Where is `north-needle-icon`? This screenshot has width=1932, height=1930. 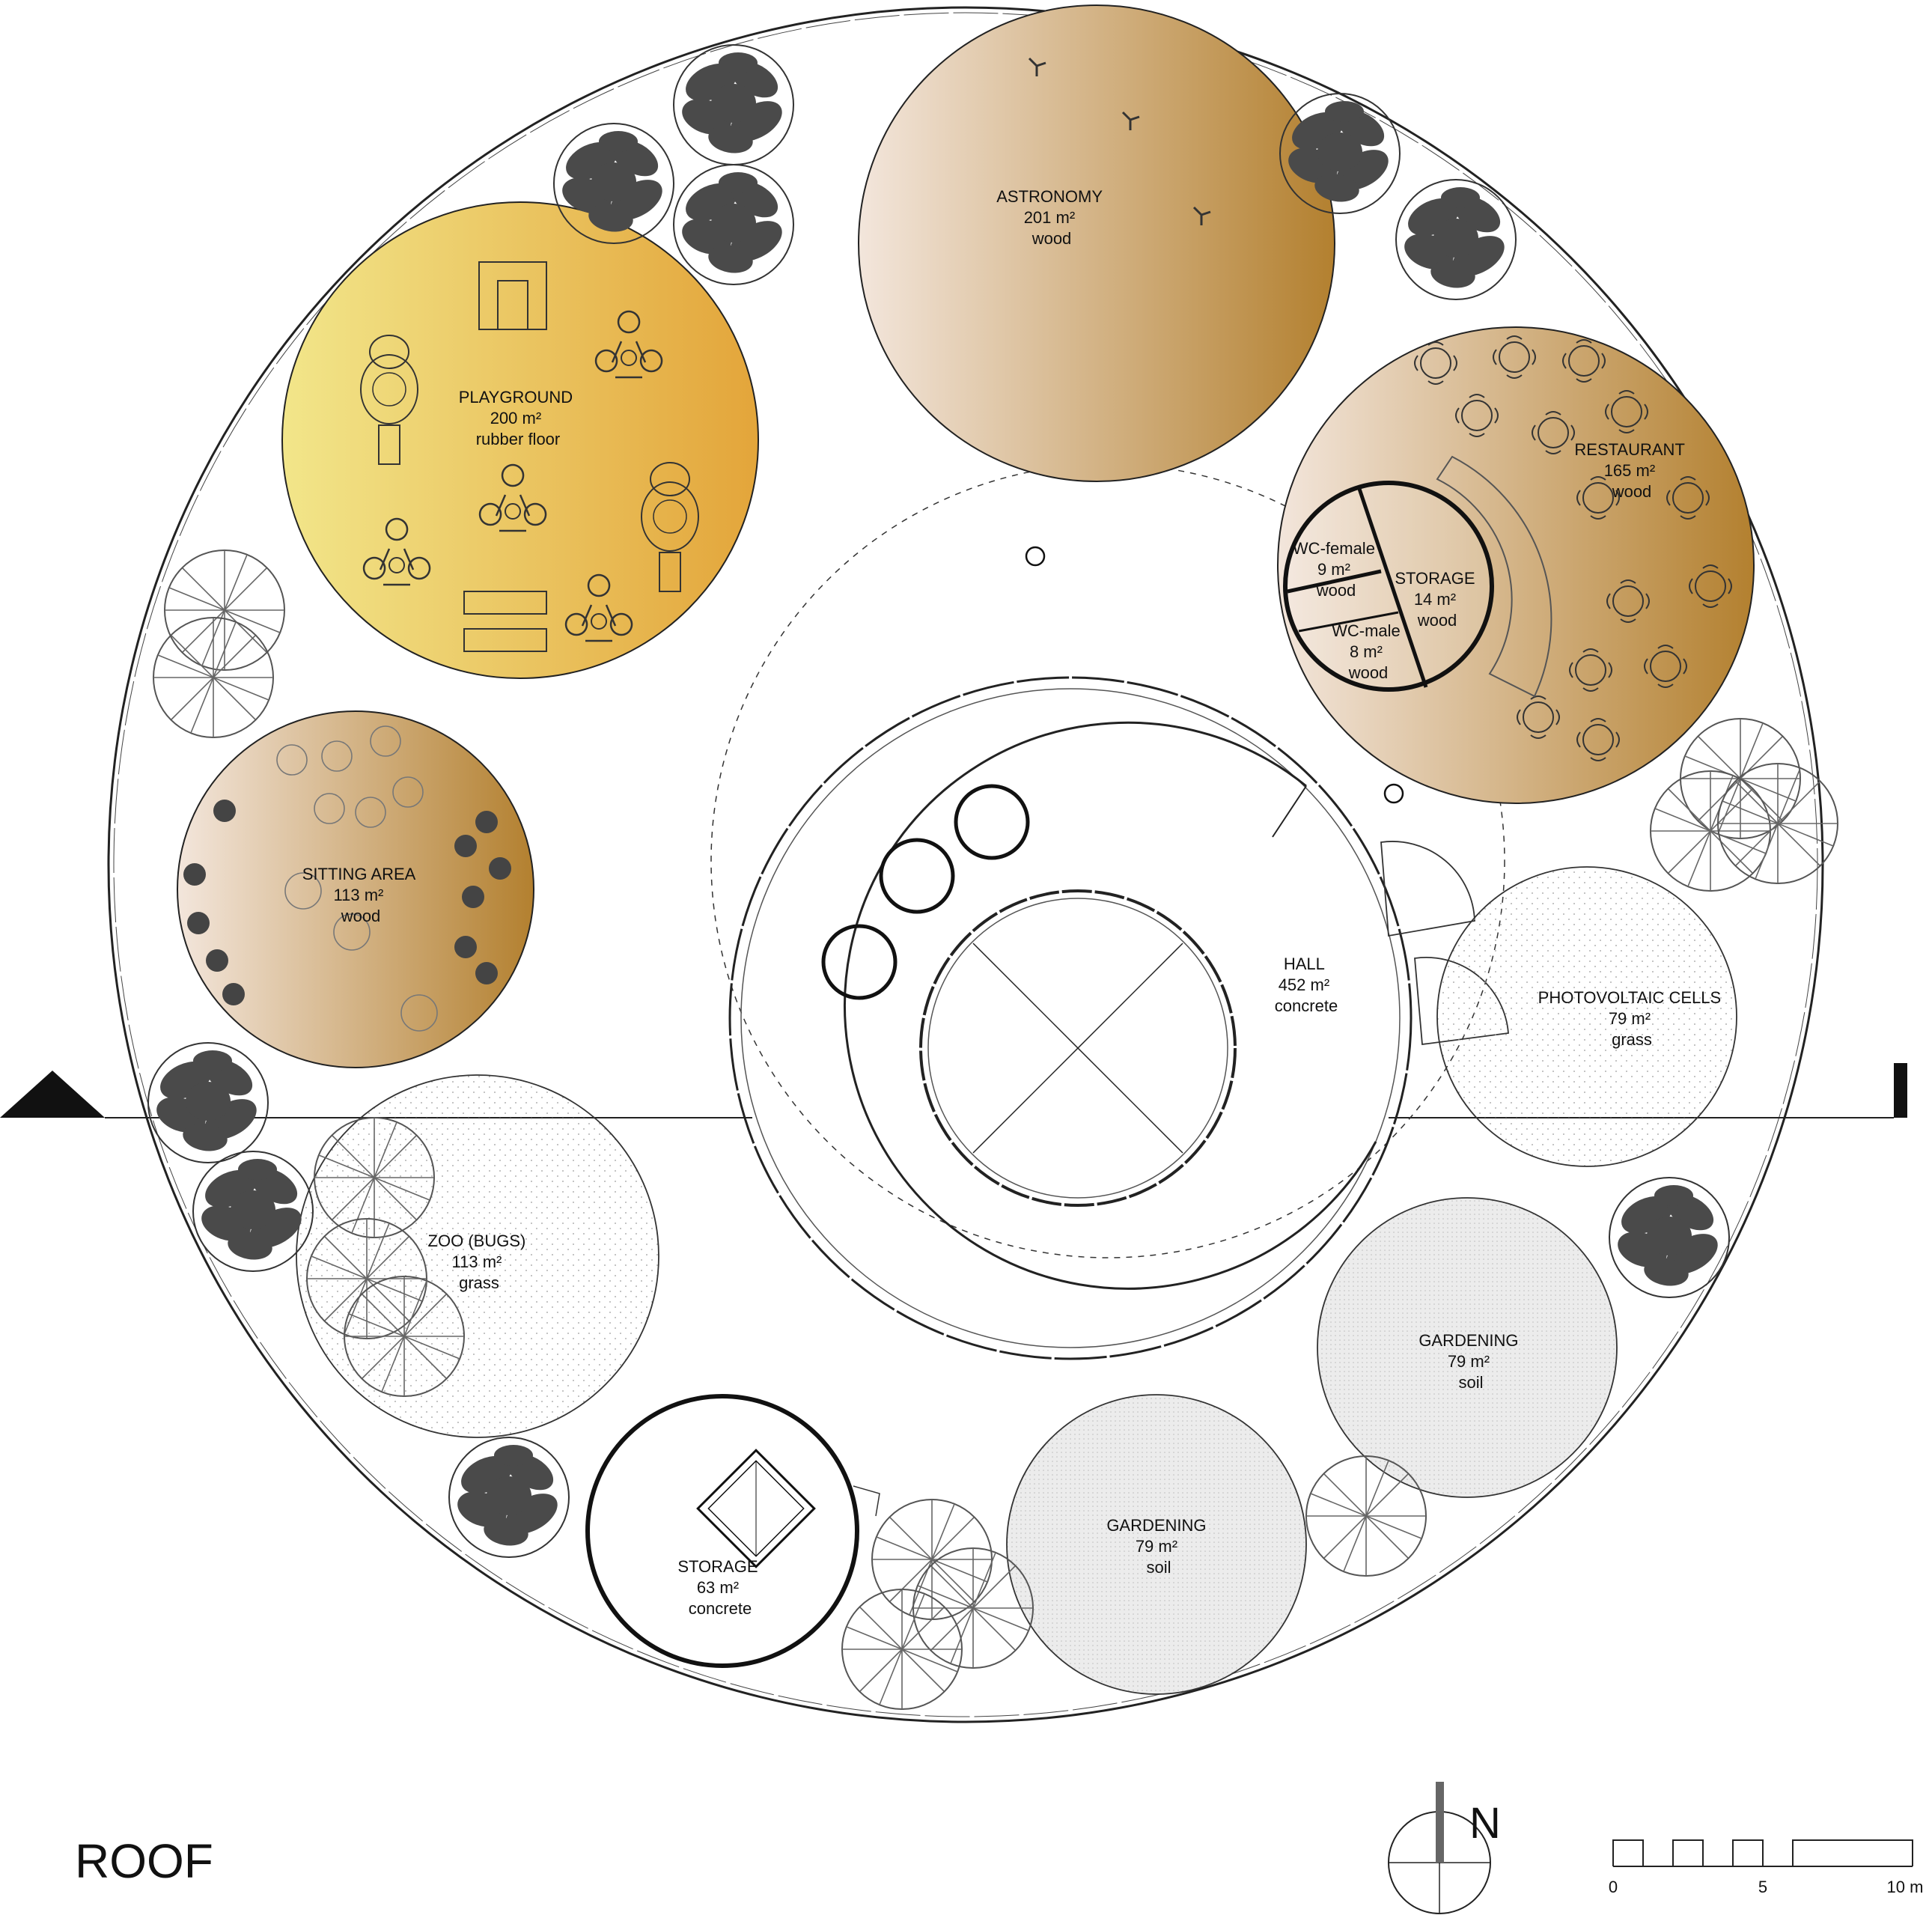 north-needle-icon is located at coordinates (1440, 1822).